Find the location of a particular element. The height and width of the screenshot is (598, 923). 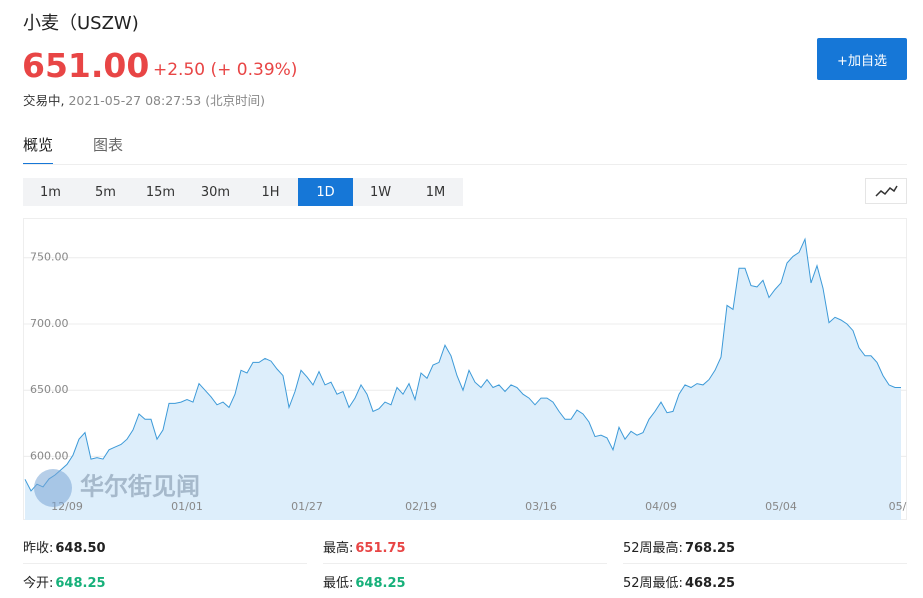

stat: 52周最高: 768.25 is located at coordinates (679, 546).